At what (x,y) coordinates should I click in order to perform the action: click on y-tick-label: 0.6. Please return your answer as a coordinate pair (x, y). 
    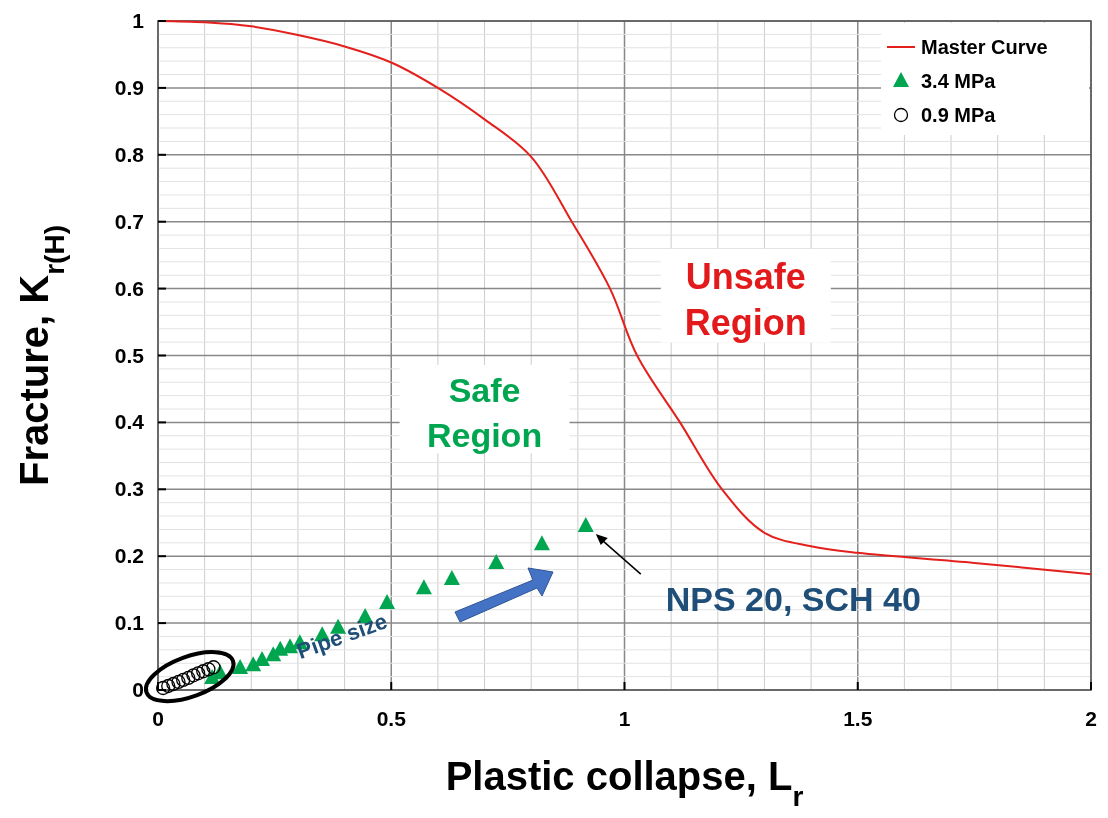
    Looking at the image, I should click on (129, 288).